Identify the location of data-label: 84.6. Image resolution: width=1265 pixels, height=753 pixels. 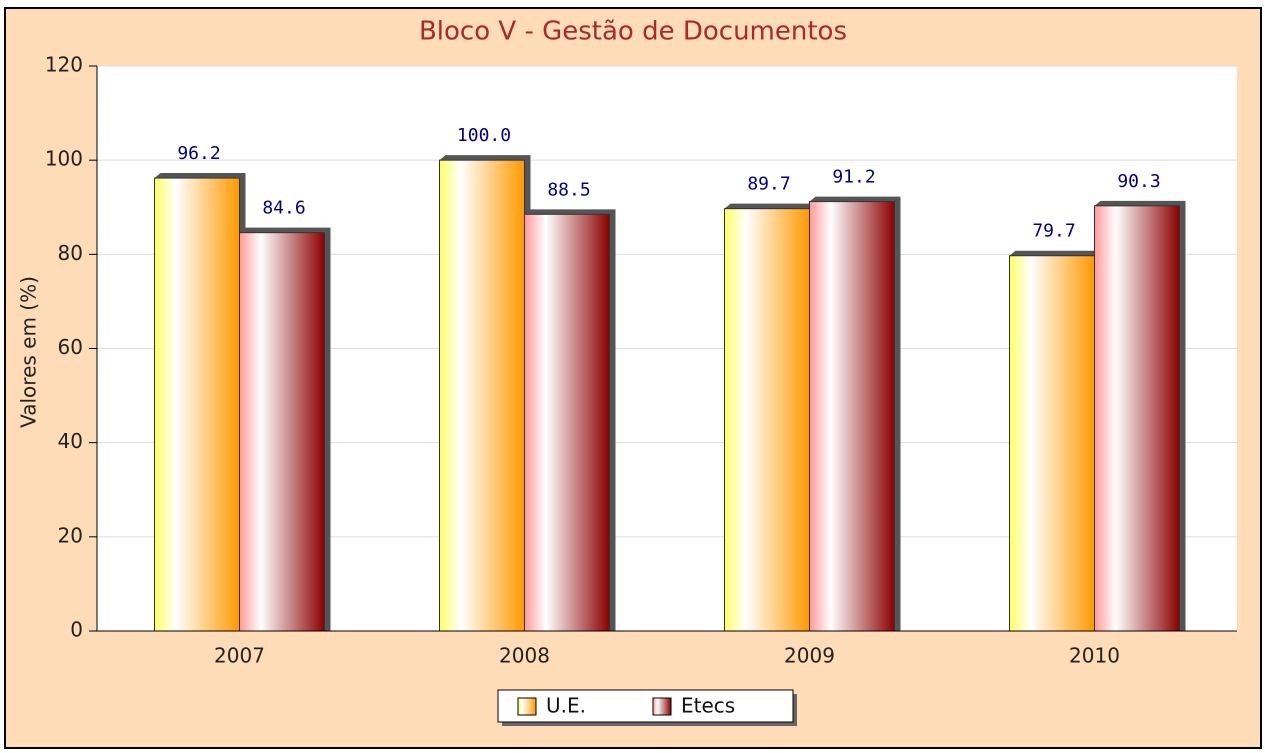
(283, 208).